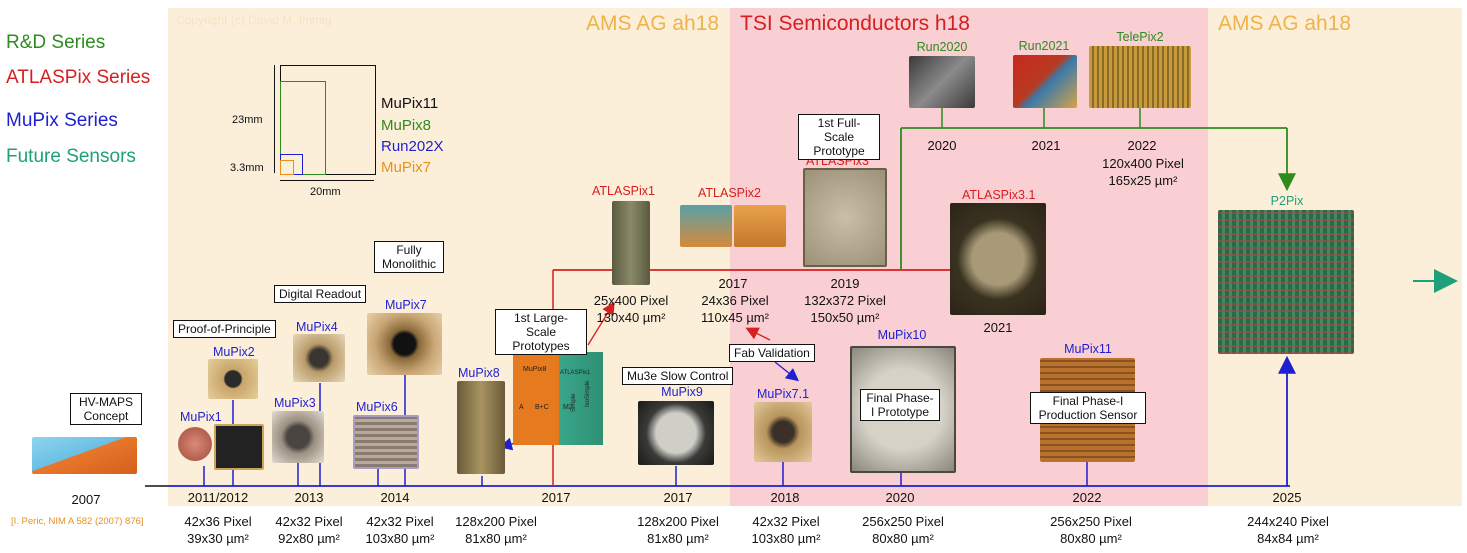  I want to click on spec-atlaspix1: 25x400 Pixel 130x40 µm², so click(631, 309).